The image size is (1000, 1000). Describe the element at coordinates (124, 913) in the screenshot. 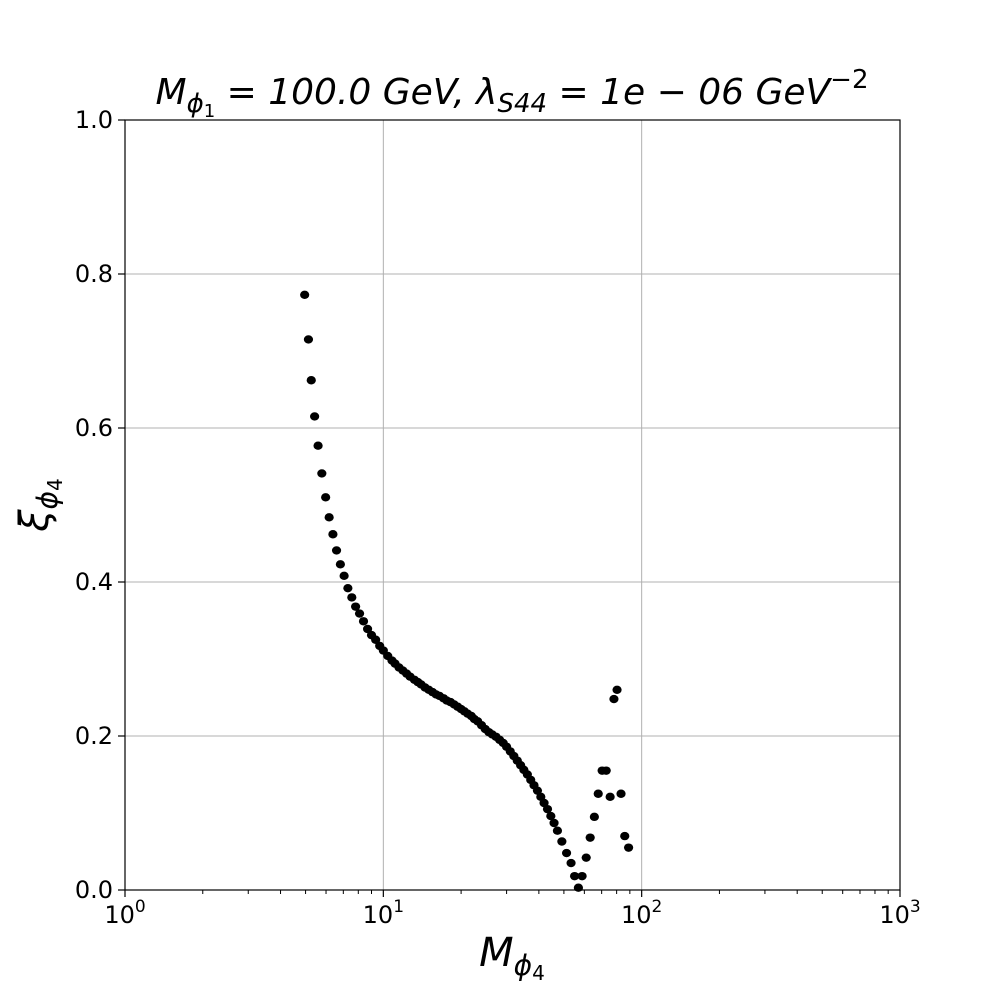

I see `x-tick-label-0: 10⁰` at that location.